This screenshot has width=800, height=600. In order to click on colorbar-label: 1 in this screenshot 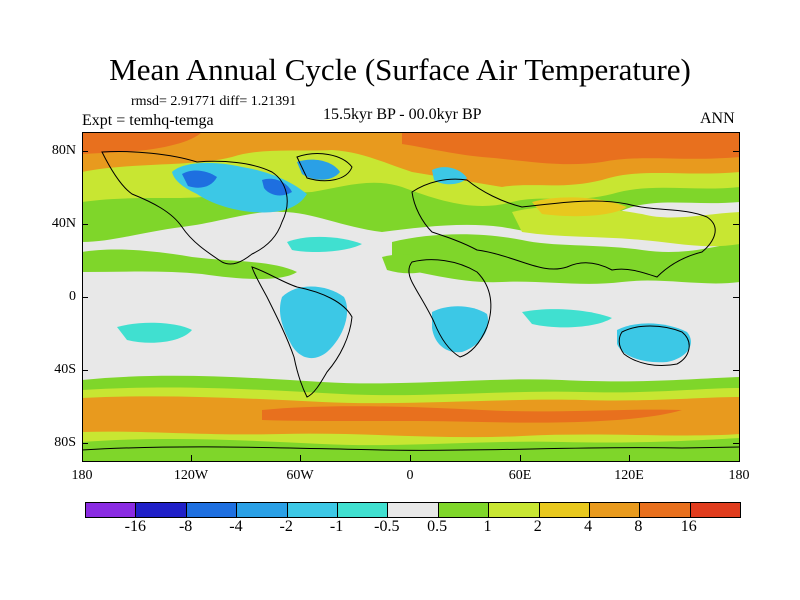, I will do `click(487, 526)`.